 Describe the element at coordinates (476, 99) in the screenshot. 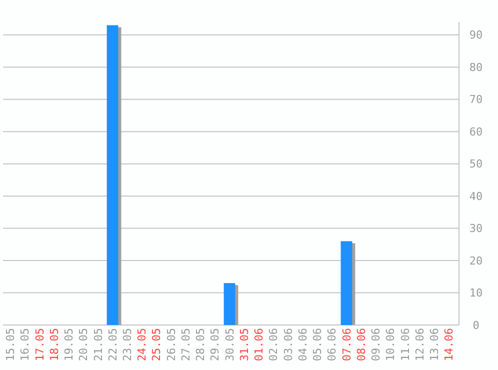

I see `y-tick-label: 70` at that location.